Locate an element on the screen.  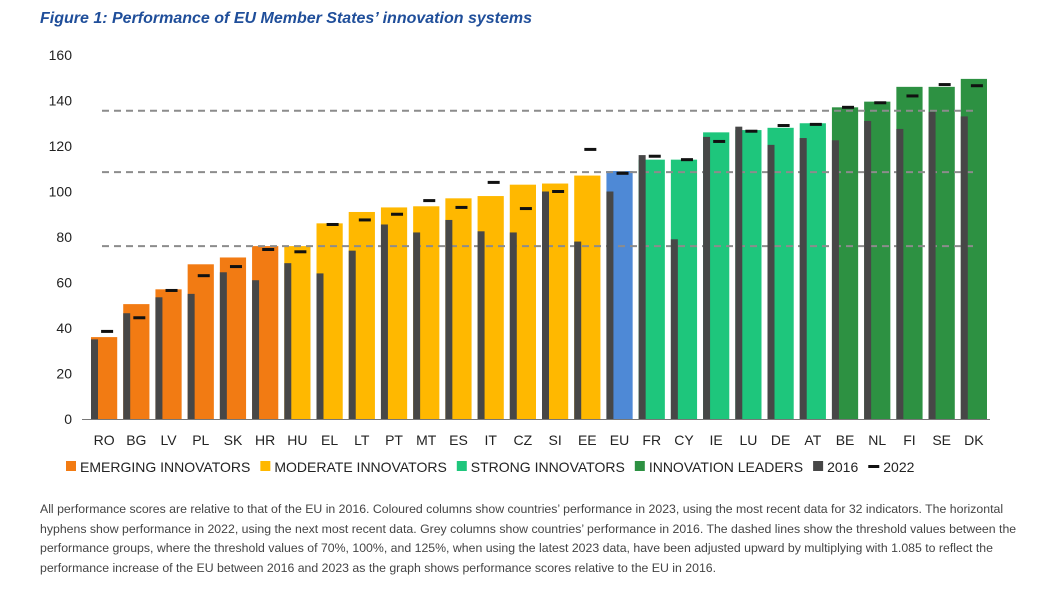
category-label-be: BE is located at coordinates (845, 440).